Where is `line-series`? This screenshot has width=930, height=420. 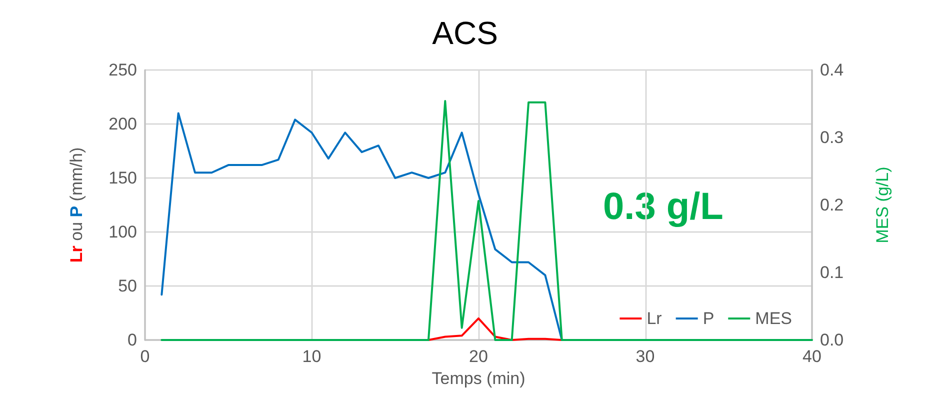
line-series is located at coordinates (495, 329).